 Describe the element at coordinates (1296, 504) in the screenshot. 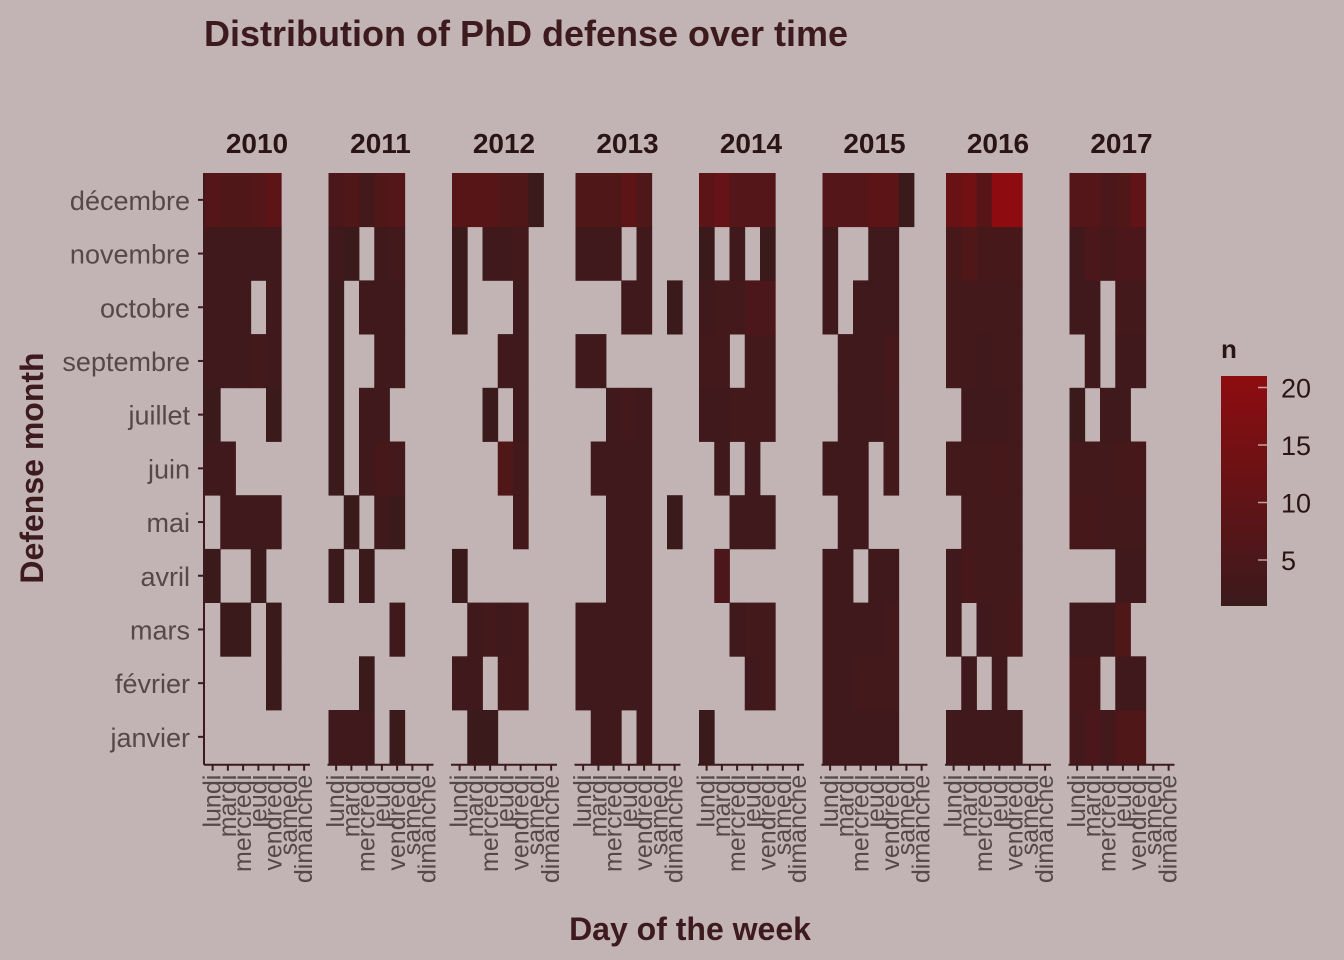

I see `legend-tick-label: 10` at that location.